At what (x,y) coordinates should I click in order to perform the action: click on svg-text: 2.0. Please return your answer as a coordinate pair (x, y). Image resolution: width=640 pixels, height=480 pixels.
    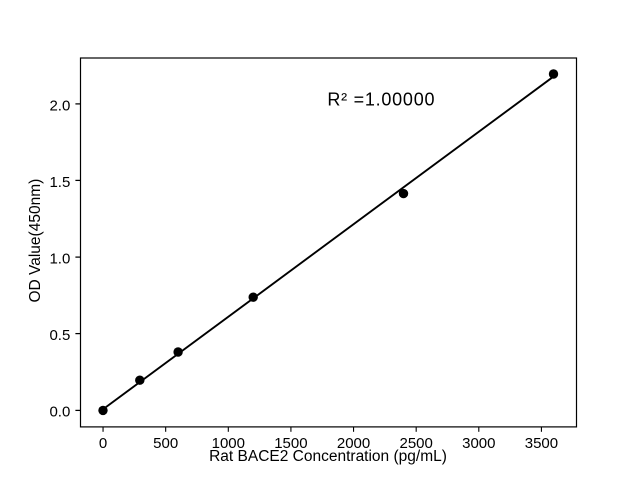
    Looking at the image, I should click on (59, 105).